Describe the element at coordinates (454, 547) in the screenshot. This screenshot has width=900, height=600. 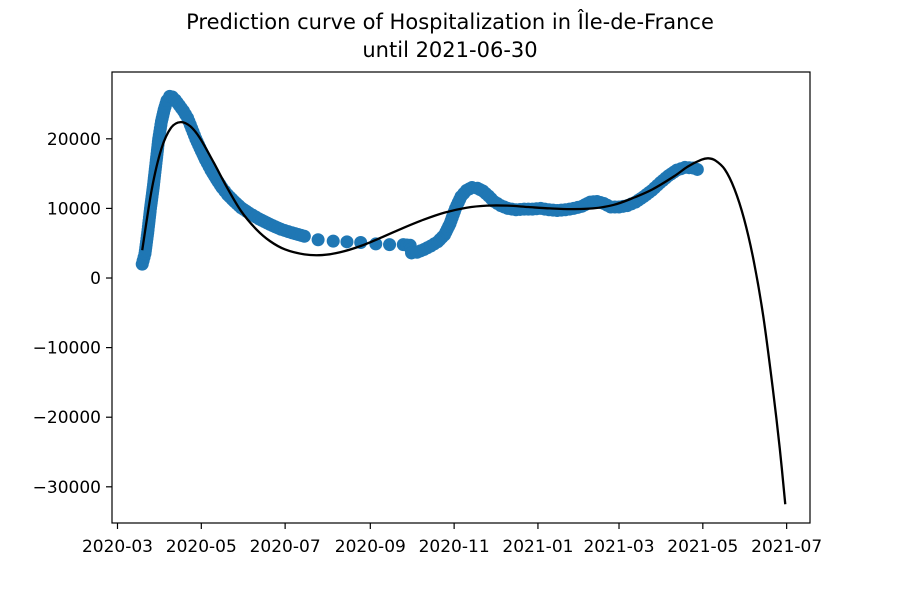
I see `x-tick-label: 2020-11` at that location.